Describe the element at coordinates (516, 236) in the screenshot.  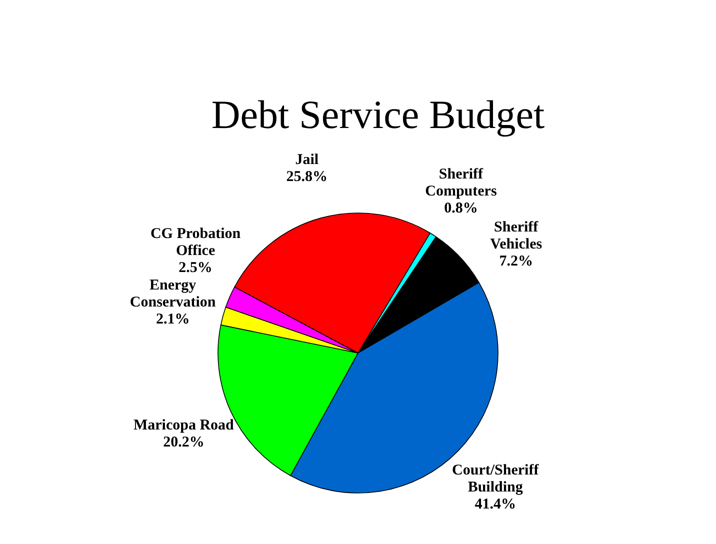
I see `slice-label: Sheriff Vehicles` at that location.